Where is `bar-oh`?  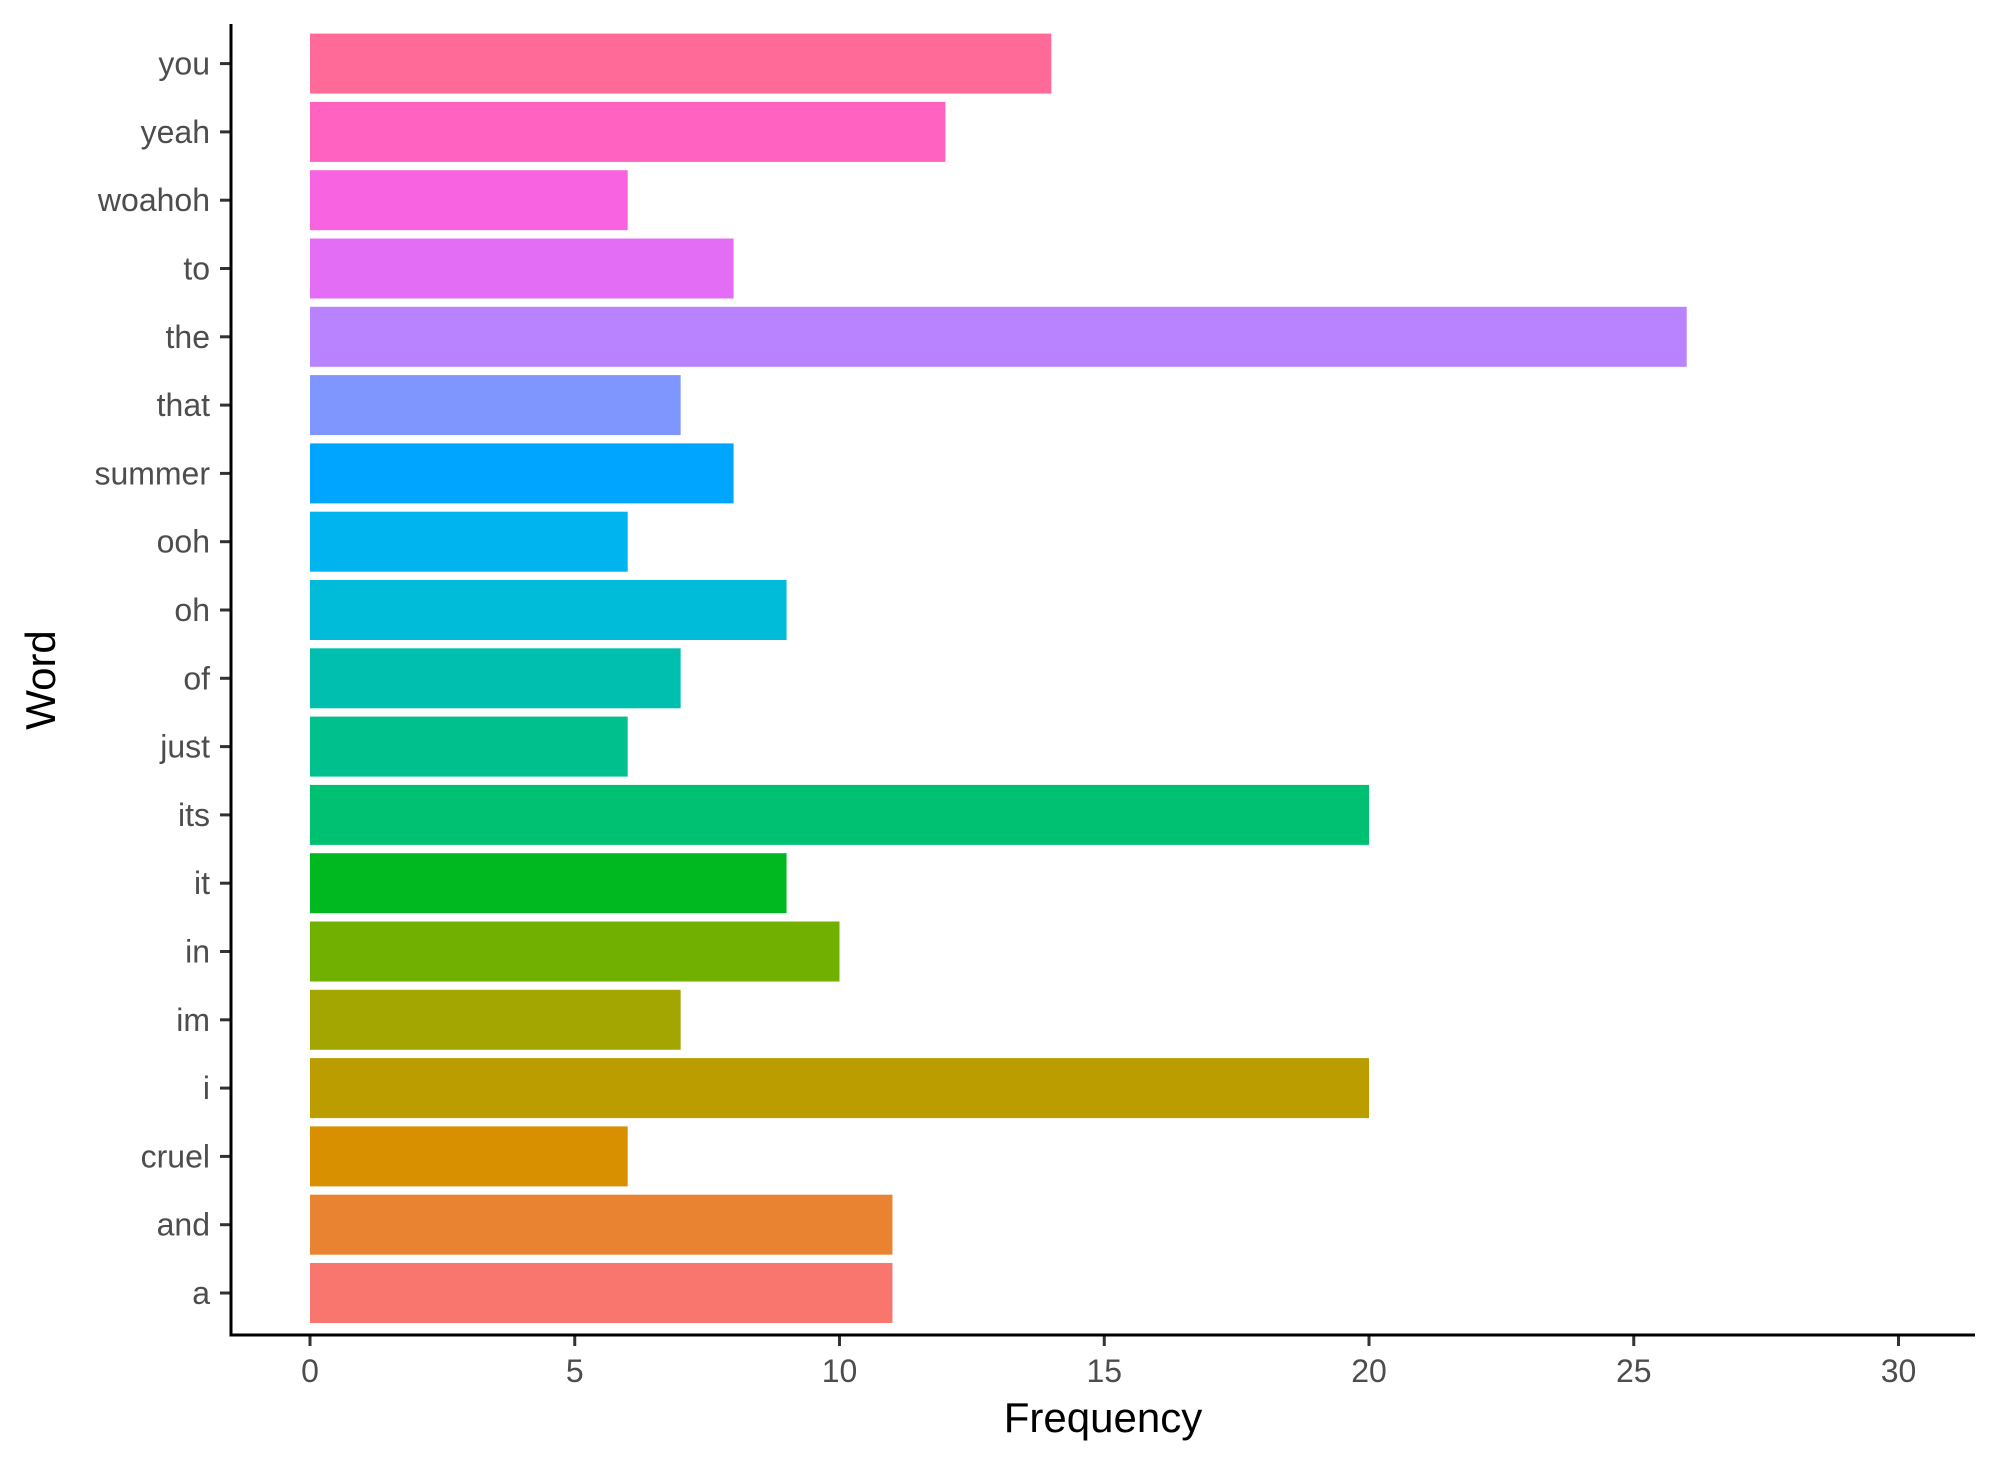 bar-oh is located at coordinates (548, 610).